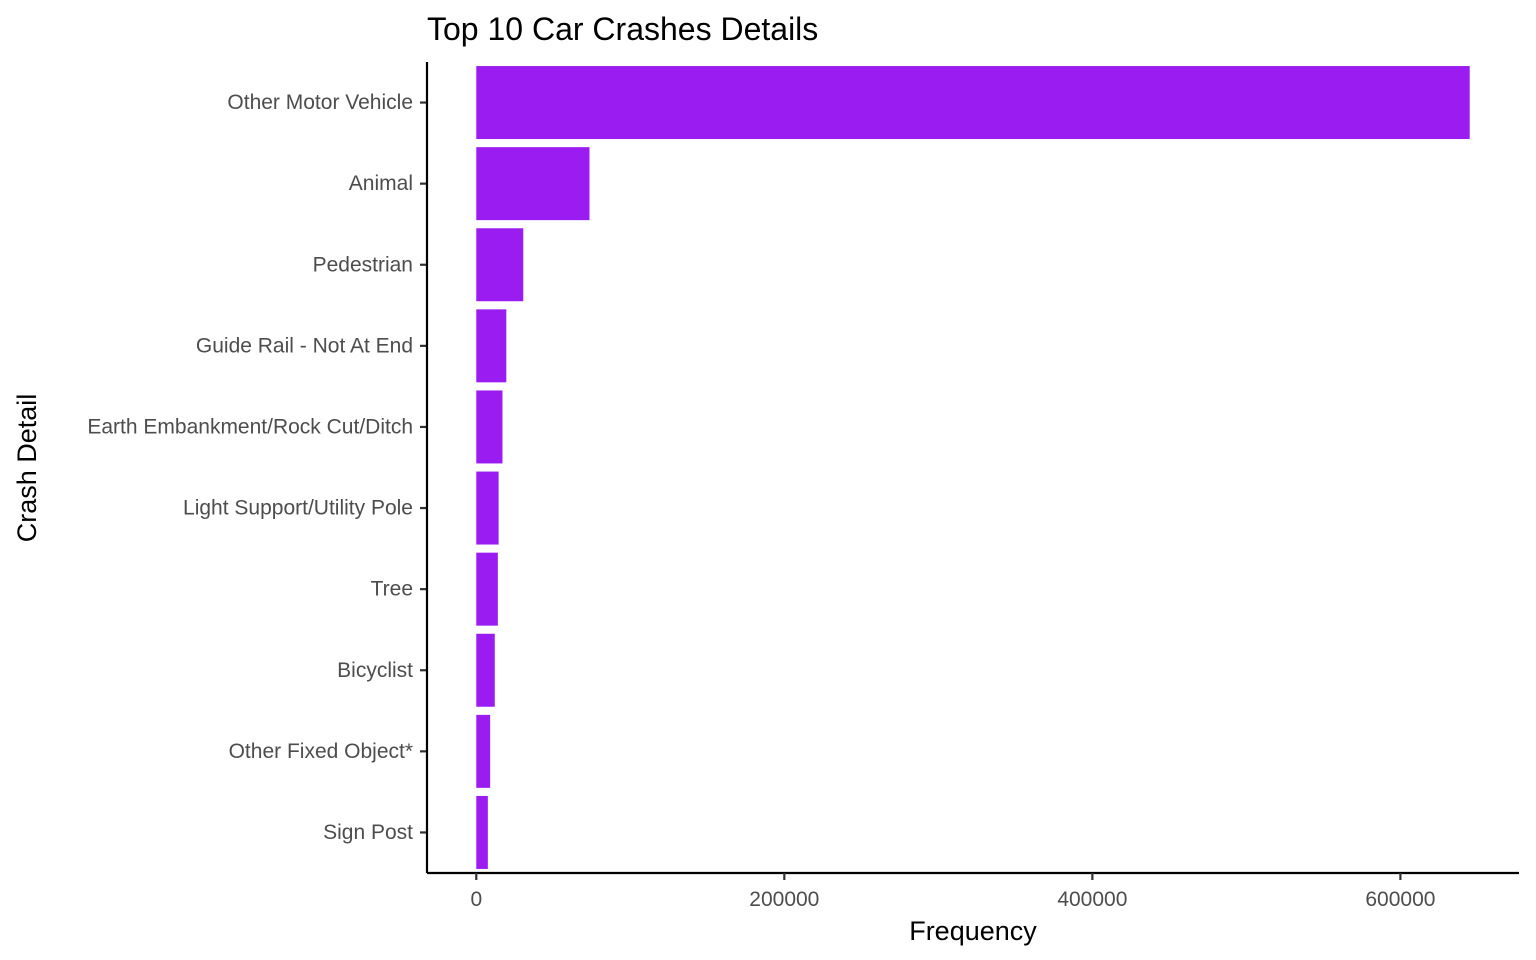 The image size is (1536, 960). I want to click on y-tick-label: Pedestrian, so click(363, 264).